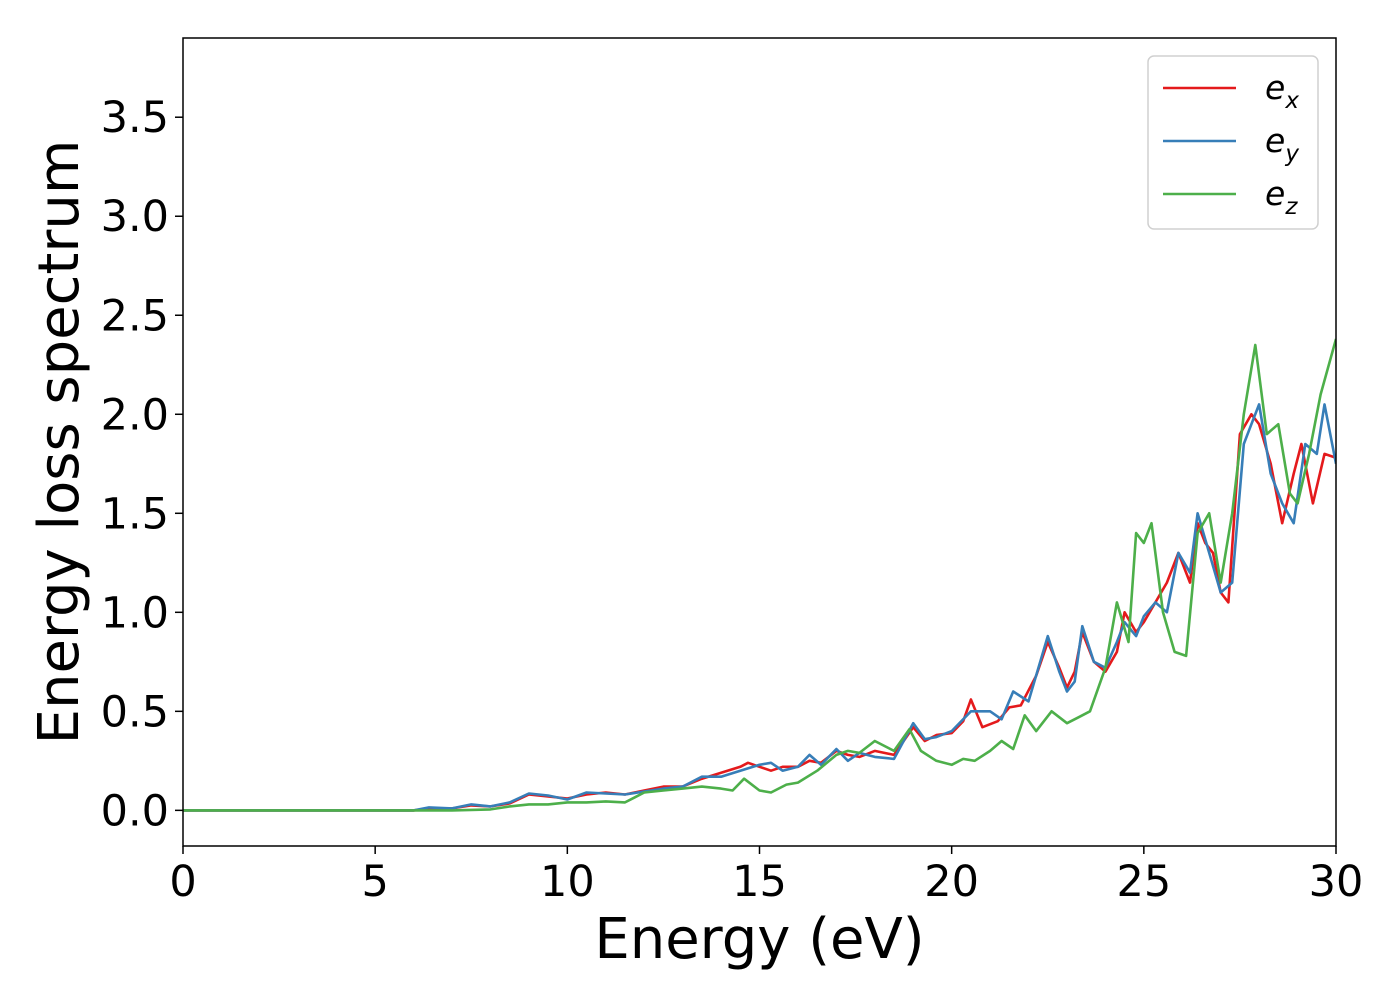 The height and width of the screenshot is (1000, 1400). Describe the element at coordinates (135, 712) in the screenshot. I see `y-tick-label: 0.5` at that location.